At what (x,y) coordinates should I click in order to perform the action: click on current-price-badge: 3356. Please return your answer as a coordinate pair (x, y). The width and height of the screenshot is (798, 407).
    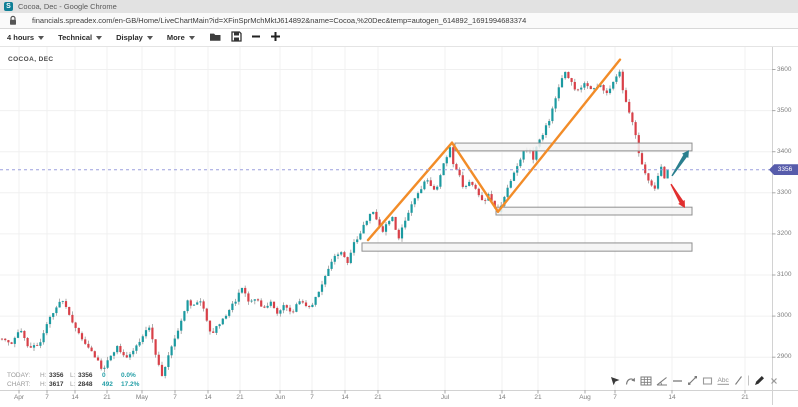
    Looking at the image, I should click on (783, 170).